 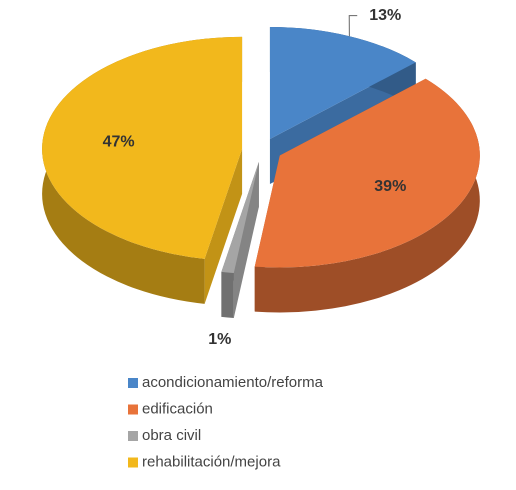 What do you see at coordinates (219, 339) in the screenshot?
I see `data-label: 1%` at bounding box center [219, 339].